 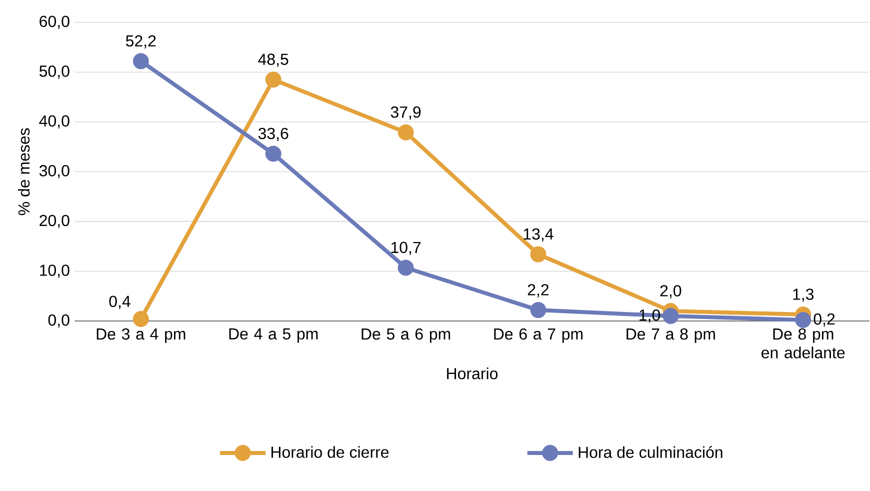 What do you see at coordinates (55, 22) in the screenshot?
I see `y-tick-label: 60,0` at bounding box center [55, 22].